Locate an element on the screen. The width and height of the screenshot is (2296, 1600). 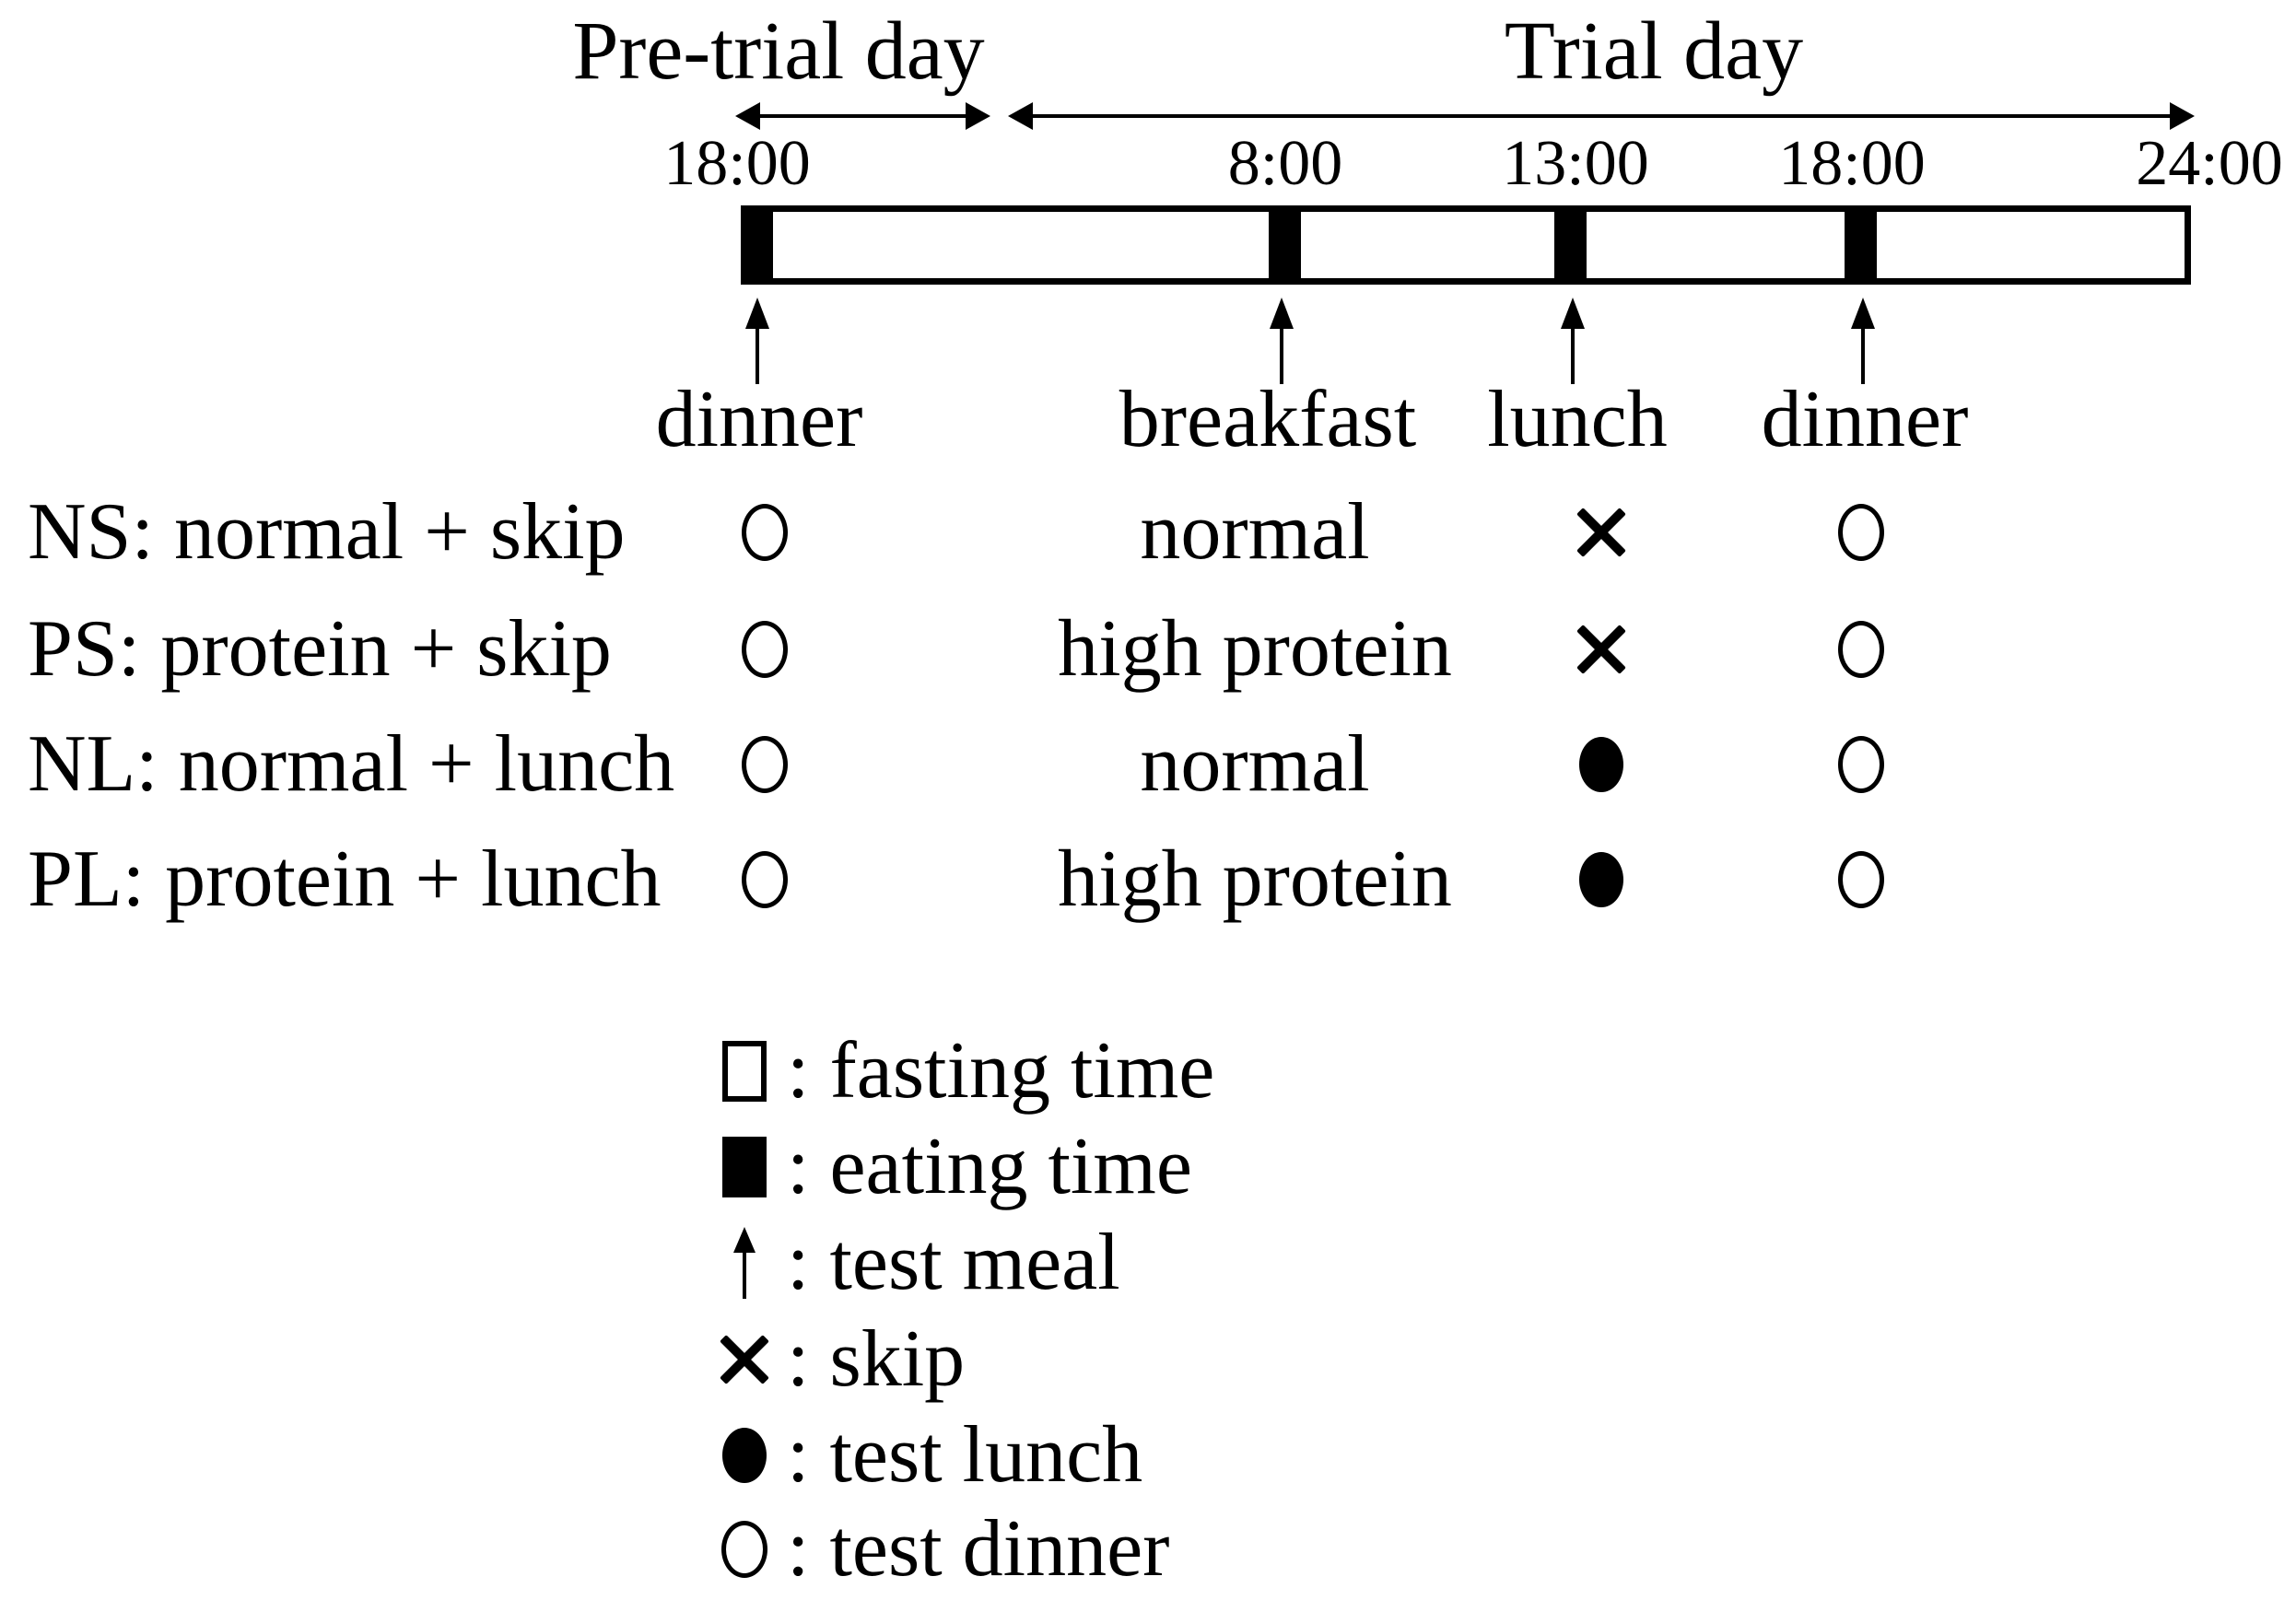
trial-day-arrow-icon is located at coordinates (1601, 116).